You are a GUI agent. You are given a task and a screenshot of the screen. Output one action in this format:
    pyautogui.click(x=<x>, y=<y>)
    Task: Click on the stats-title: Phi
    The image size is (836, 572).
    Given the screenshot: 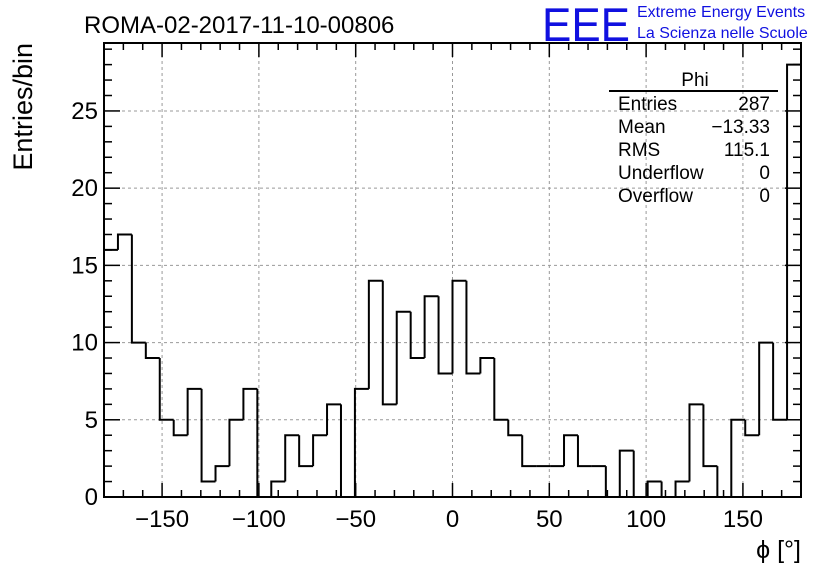 What is the action you would take?
    pyautogui.click(x=694, y=80)
    